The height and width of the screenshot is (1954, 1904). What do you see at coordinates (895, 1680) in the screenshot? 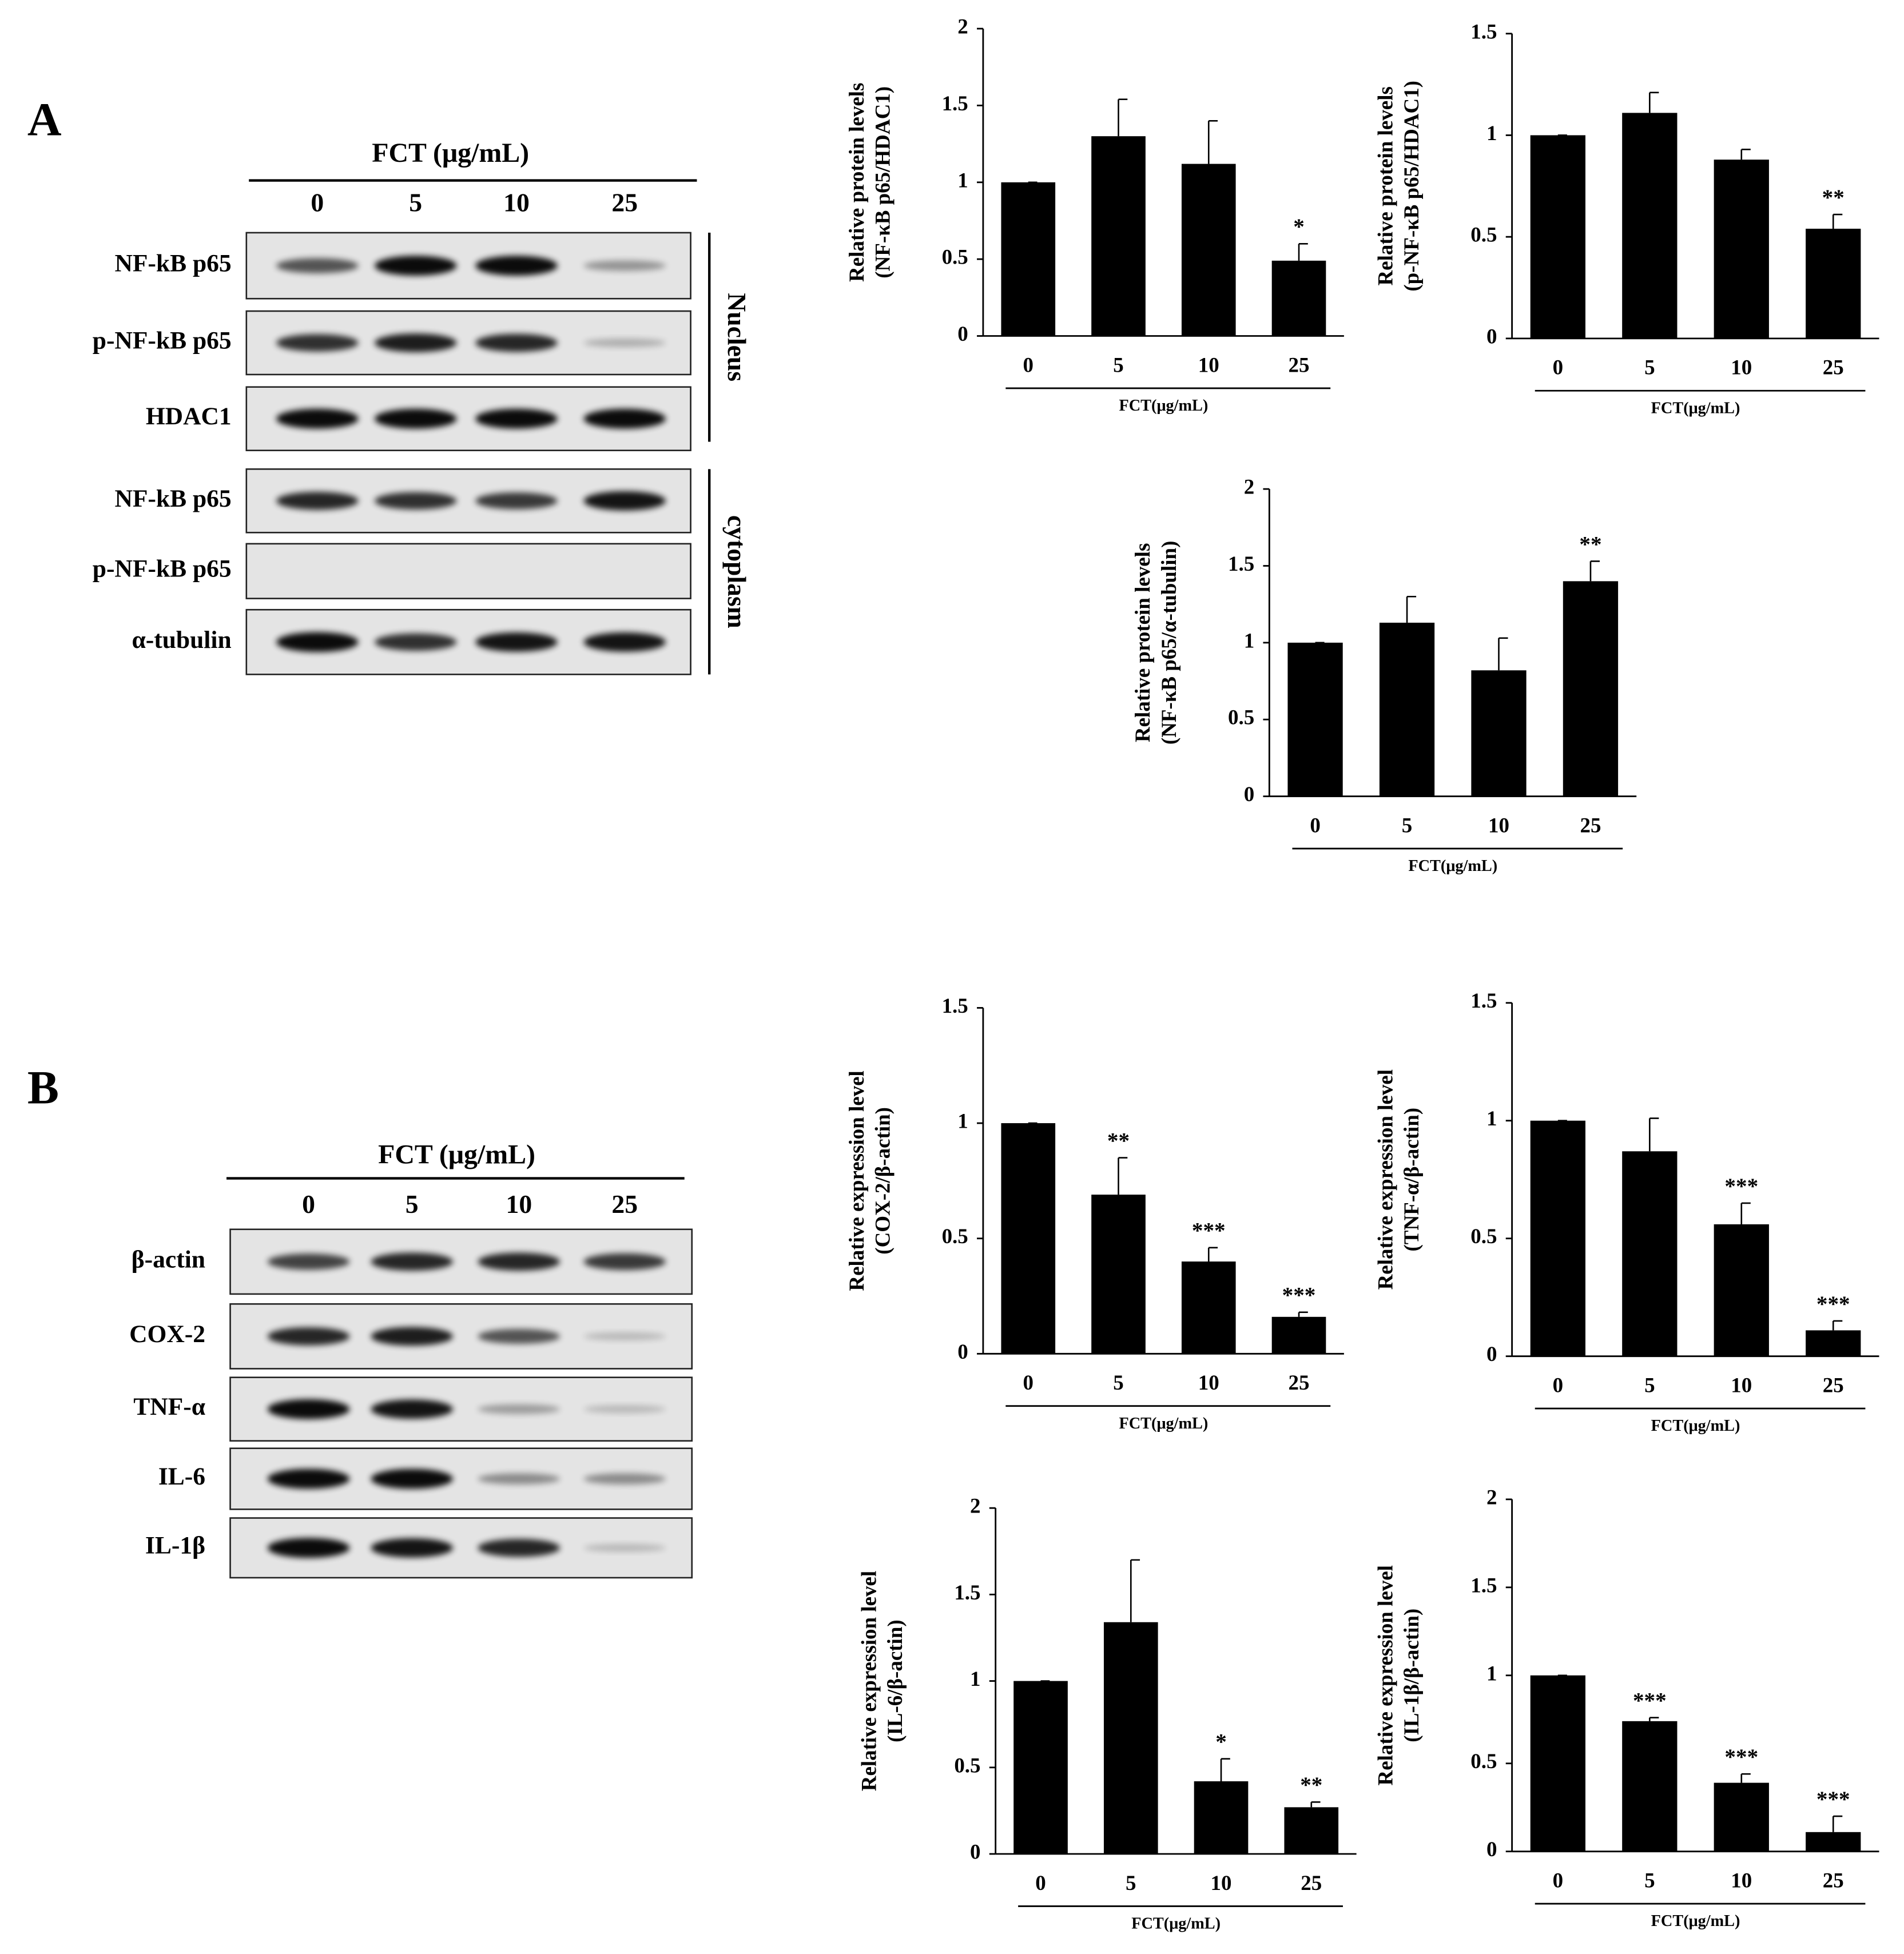
I see `y-axis-label: (IL-6/β-actin)` at bounding box center [895, 1680].